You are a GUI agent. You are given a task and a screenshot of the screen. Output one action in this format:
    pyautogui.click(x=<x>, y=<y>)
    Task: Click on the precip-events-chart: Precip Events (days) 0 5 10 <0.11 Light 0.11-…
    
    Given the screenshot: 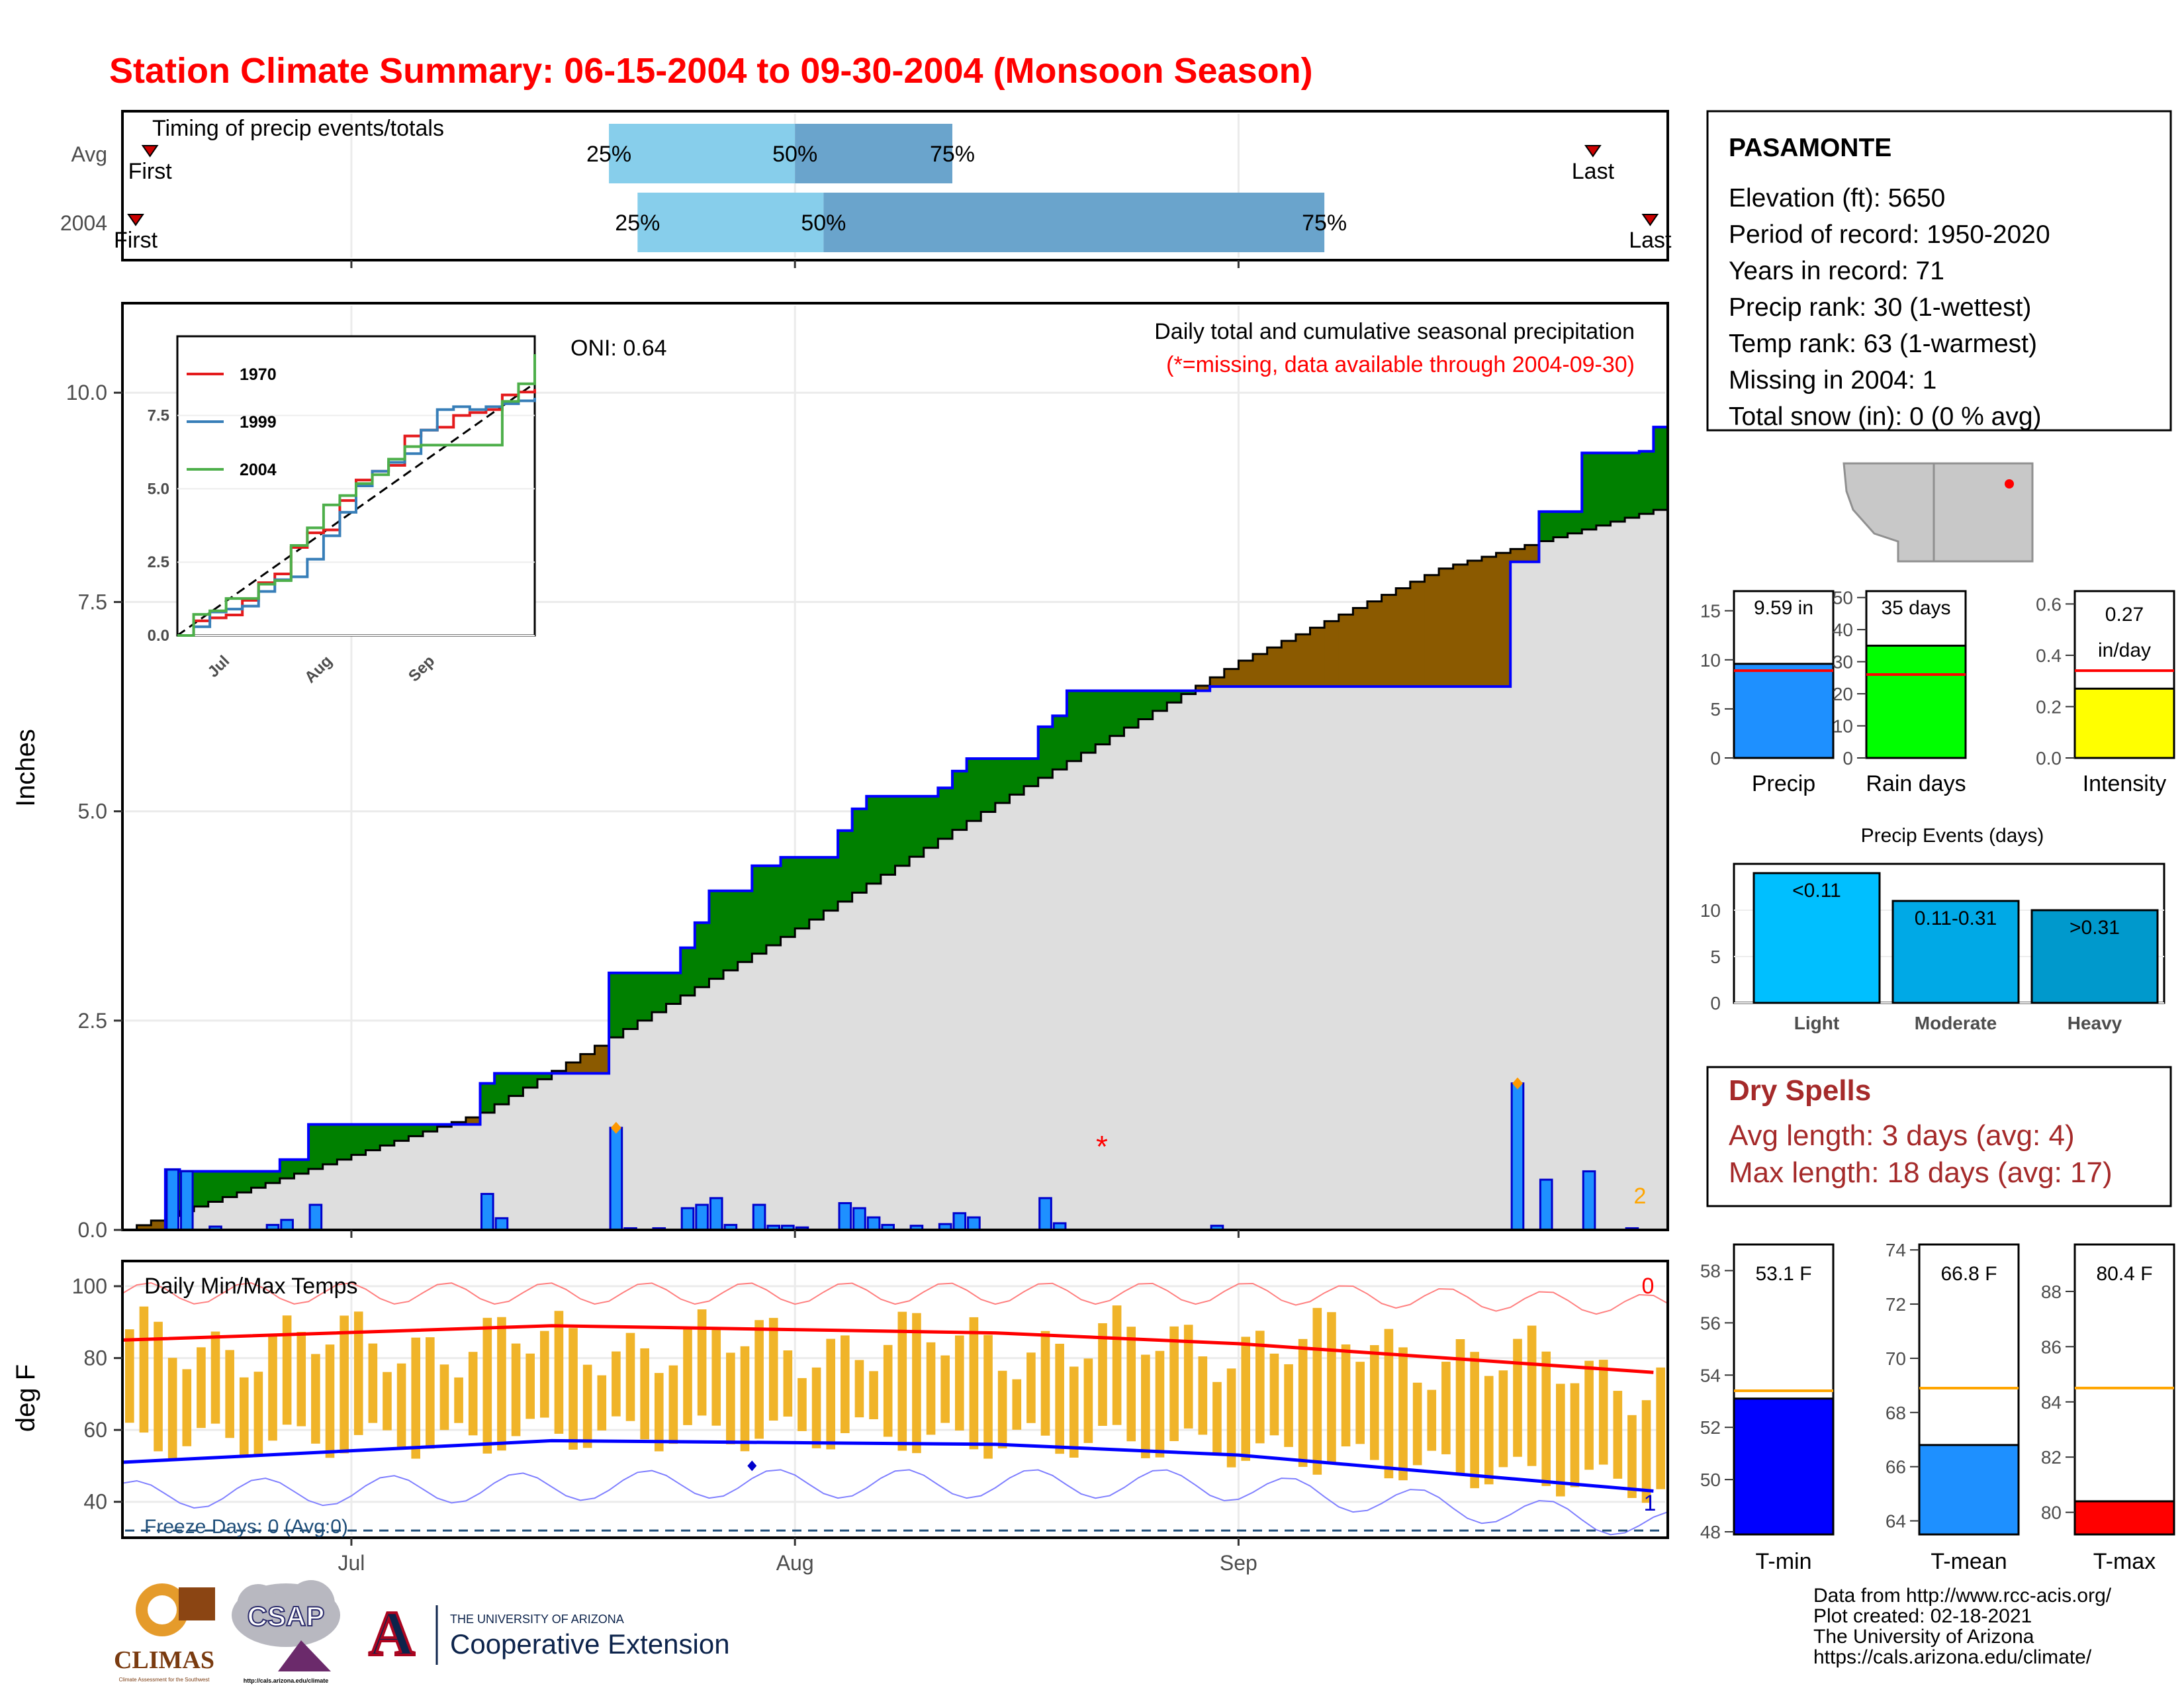 What is the action you would take?
    pyautogui.click(x=1932, y=929)
    